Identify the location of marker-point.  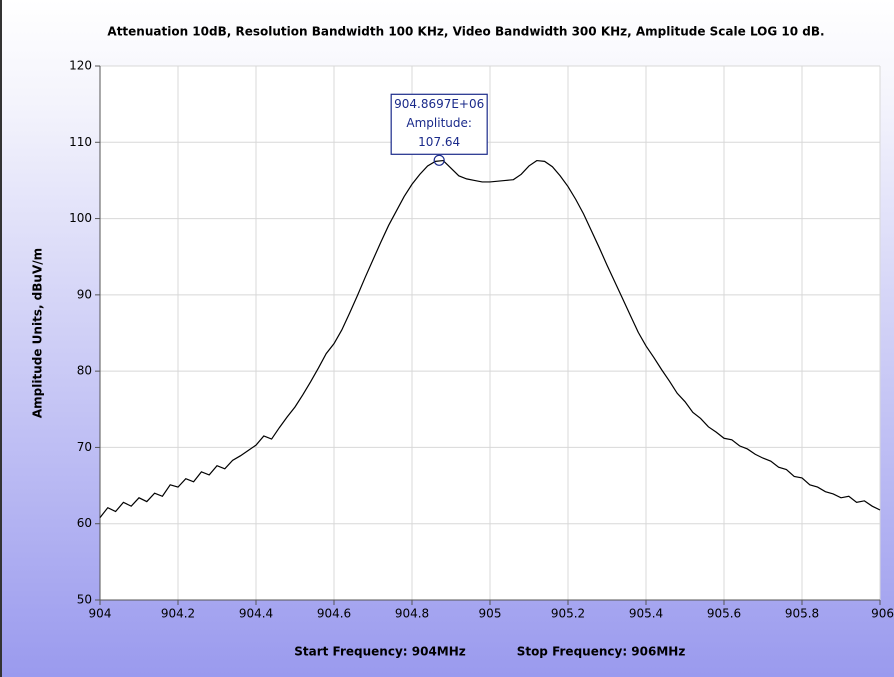
(439, 160).